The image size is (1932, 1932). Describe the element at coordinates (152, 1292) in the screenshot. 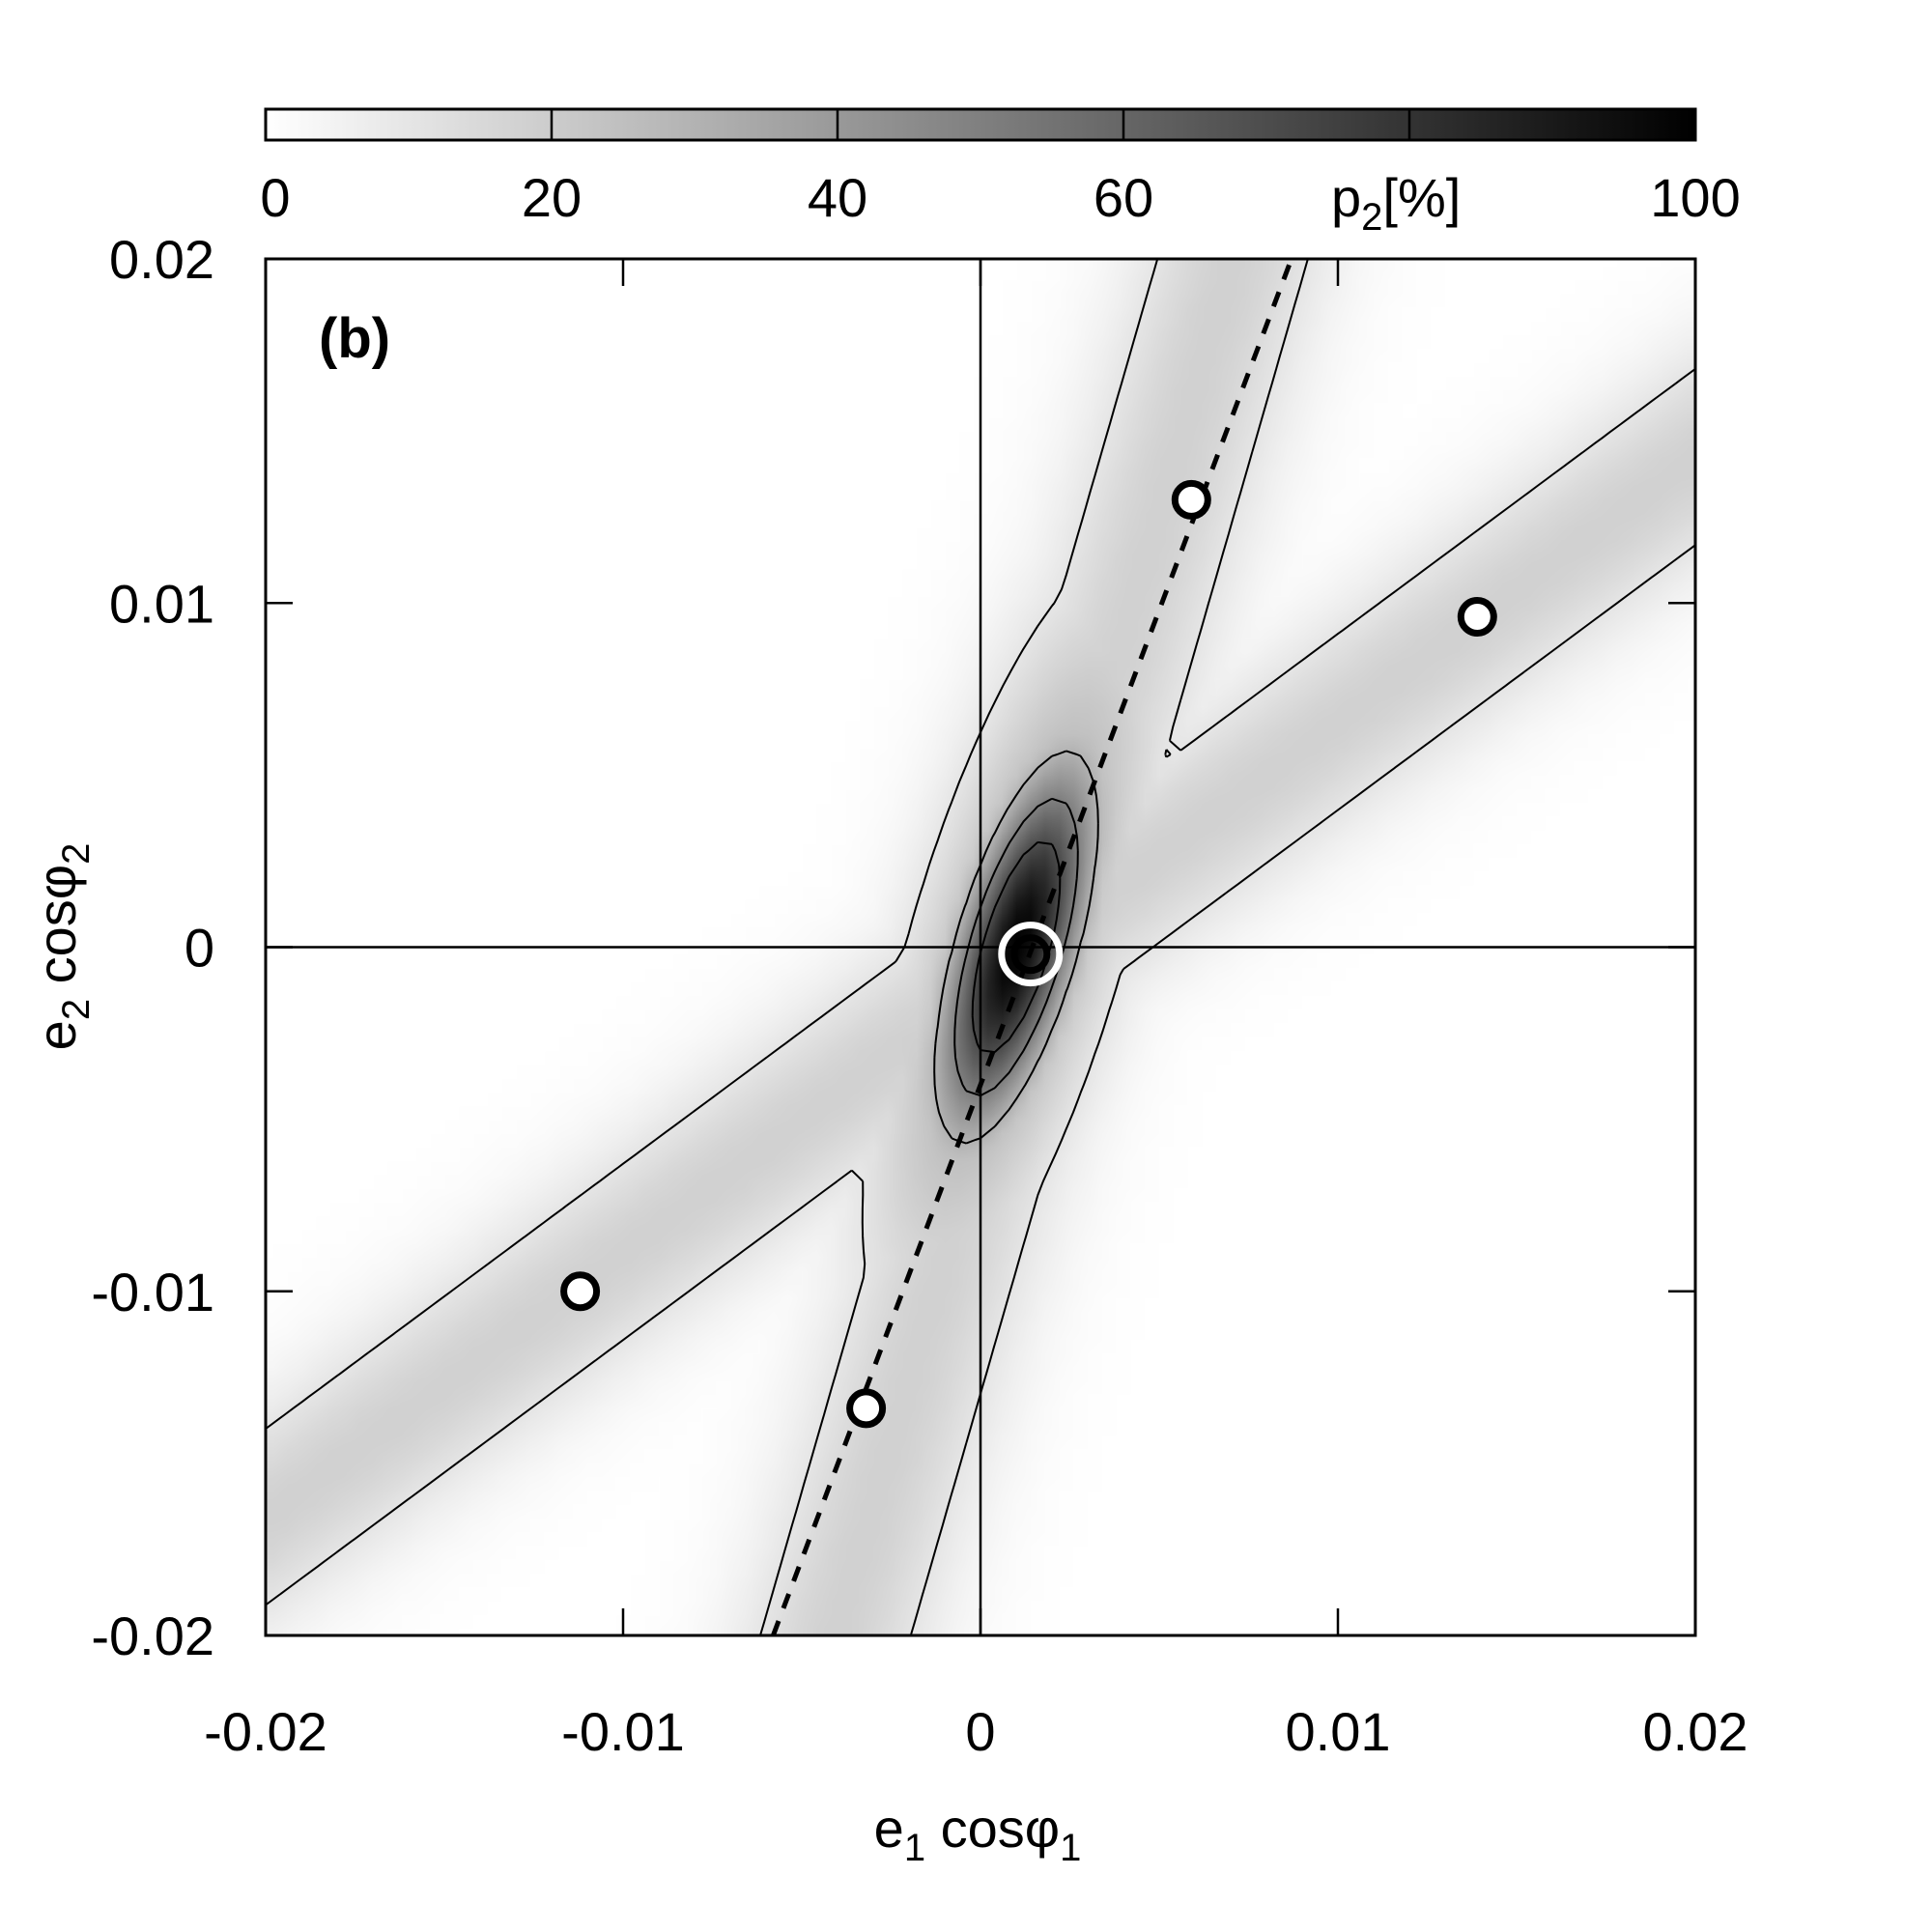

I see `y-tick-label: -0.01` at that location.